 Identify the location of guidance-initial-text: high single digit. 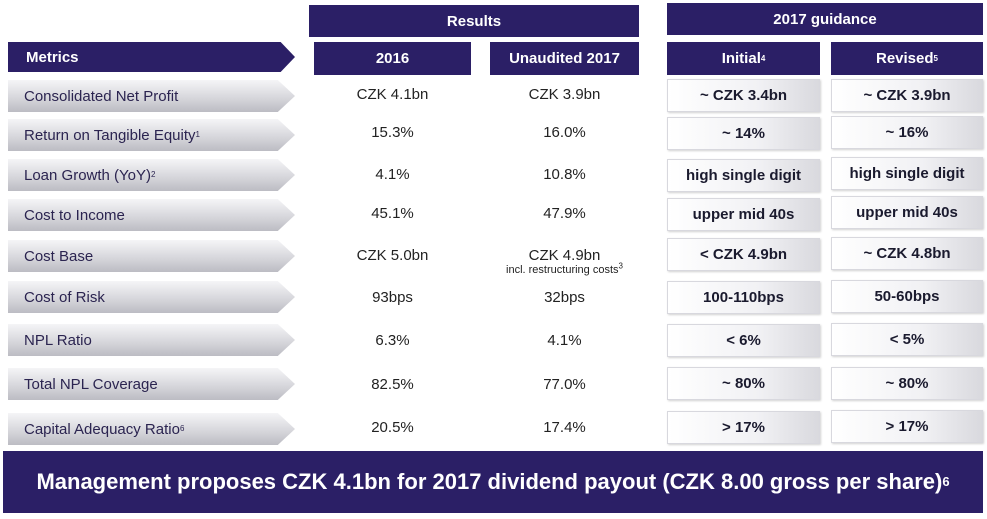
(743, 175).